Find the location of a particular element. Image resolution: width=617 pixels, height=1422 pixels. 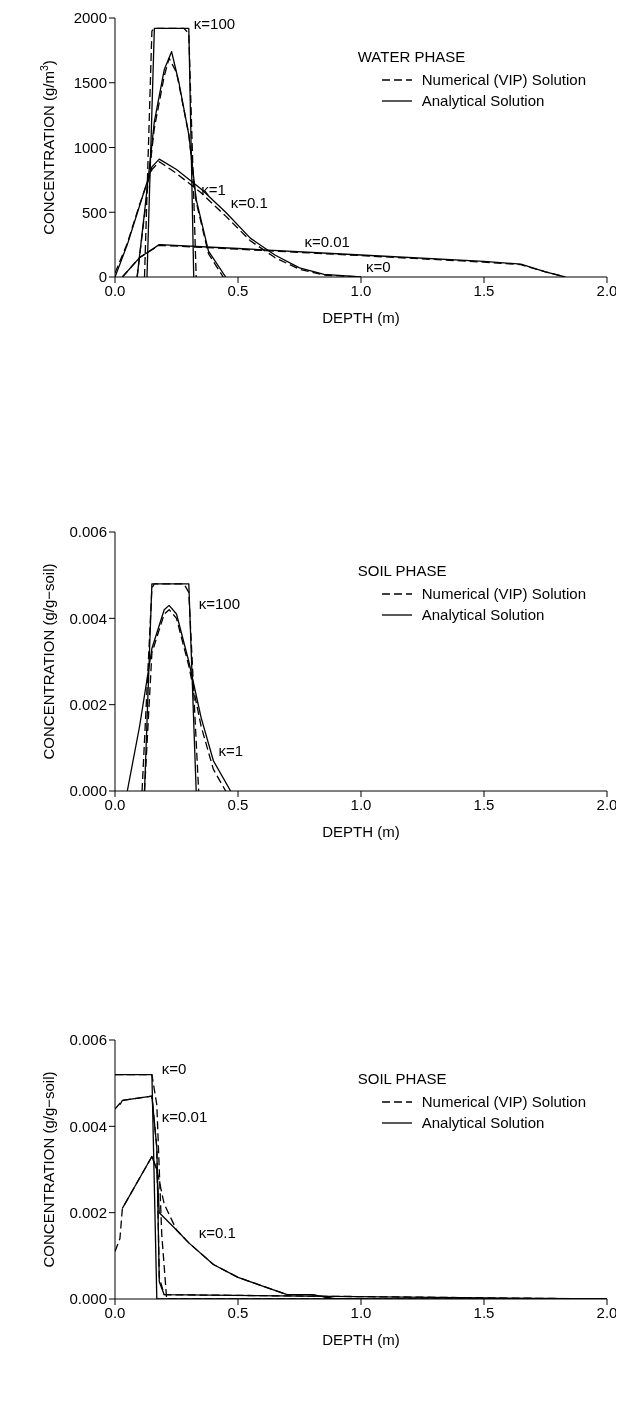

y-tick-label: 0 is located at coordinates (102, 277).